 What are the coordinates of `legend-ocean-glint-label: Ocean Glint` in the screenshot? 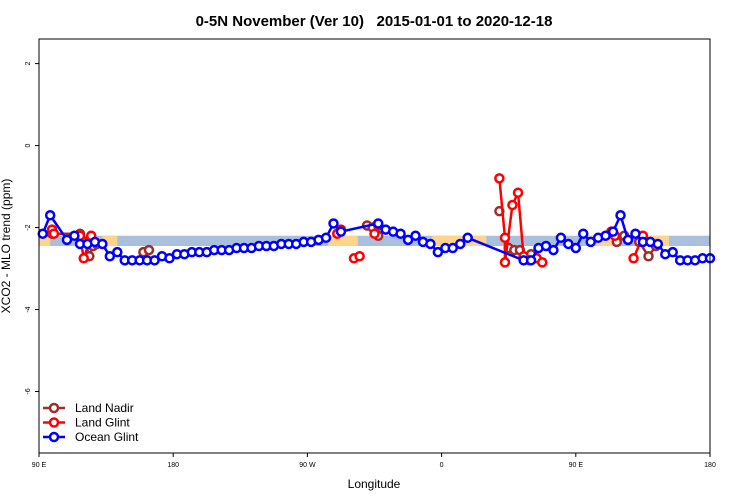 It's located at (107, 437).